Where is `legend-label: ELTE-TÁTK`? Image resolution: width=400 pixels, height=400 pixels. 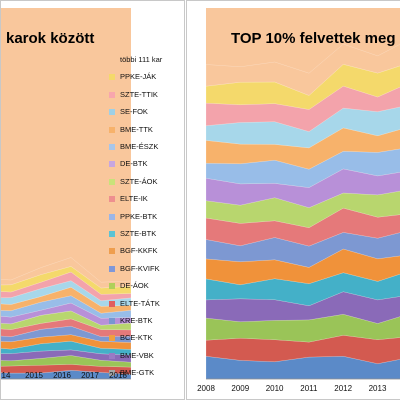
legend-label: ELTE-TÁTK is located at coordinates (140, 303).